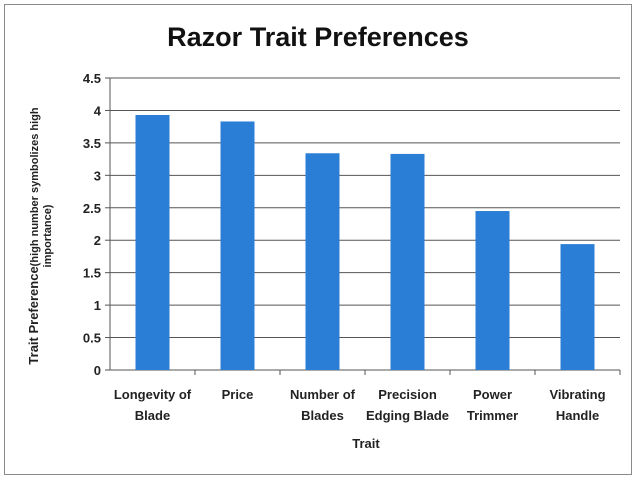 Image resolution: width=638 pixels, height=479 pixels. I want to click on y-axis-title-sub-2: importance), so click(48, 235).